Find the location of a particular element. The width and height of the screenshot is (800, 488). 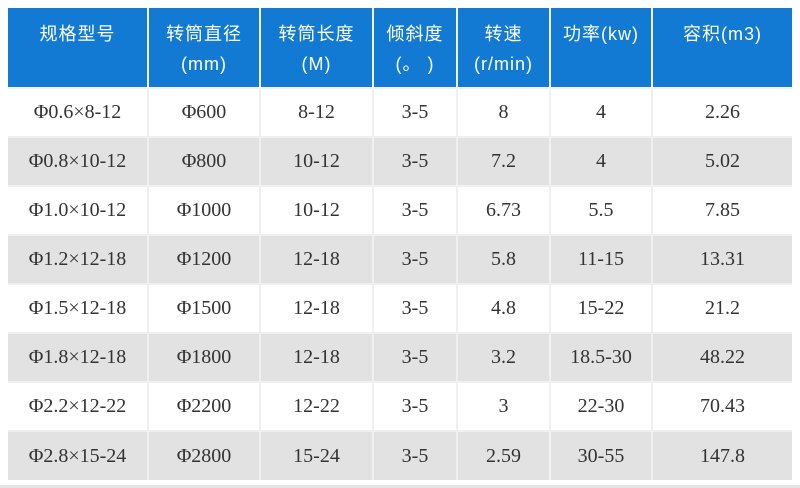

table-row: Φ0.6×8-12 Φ600 8-12 3-5 8 4 2.26 is located at coordinates (400, 113).